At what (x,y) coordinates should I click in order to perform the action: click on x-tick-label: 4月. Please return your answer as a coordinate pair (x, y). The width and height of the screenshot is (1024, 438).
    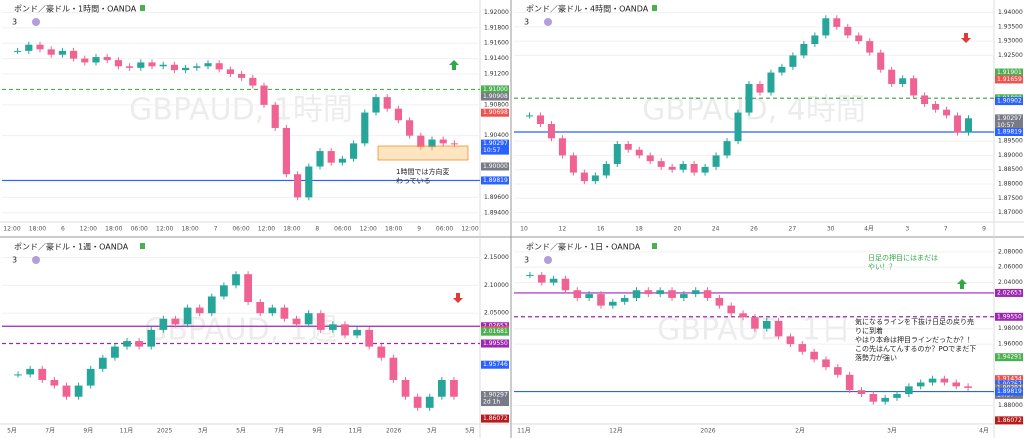
    Looking at the image, I should click on (869, 229).